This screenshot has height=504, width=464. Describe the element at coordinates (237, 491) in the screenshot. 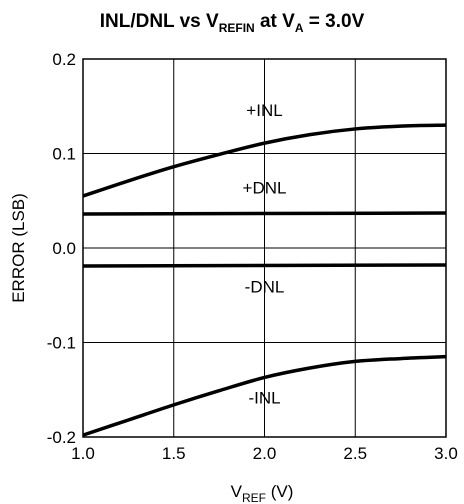

I see `x-axis-label-main: V` at that location.